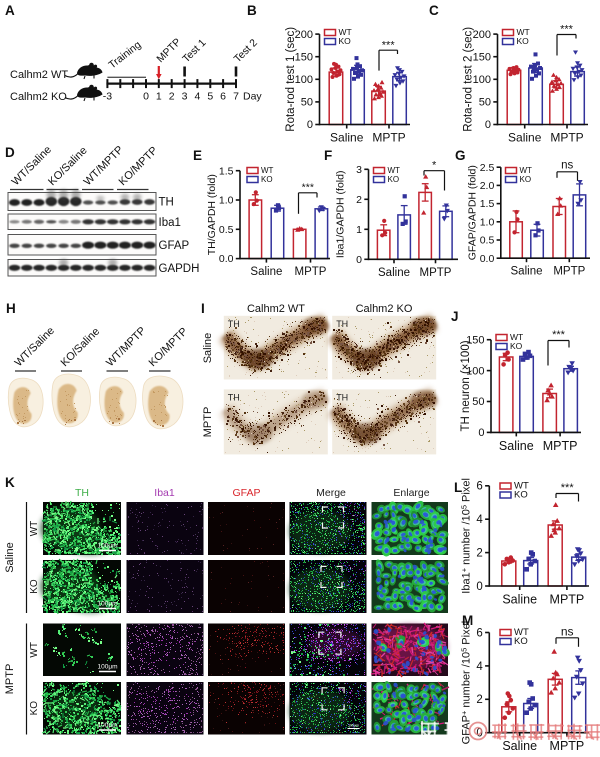  I want to click on svg-text: G, so click(460, 155).